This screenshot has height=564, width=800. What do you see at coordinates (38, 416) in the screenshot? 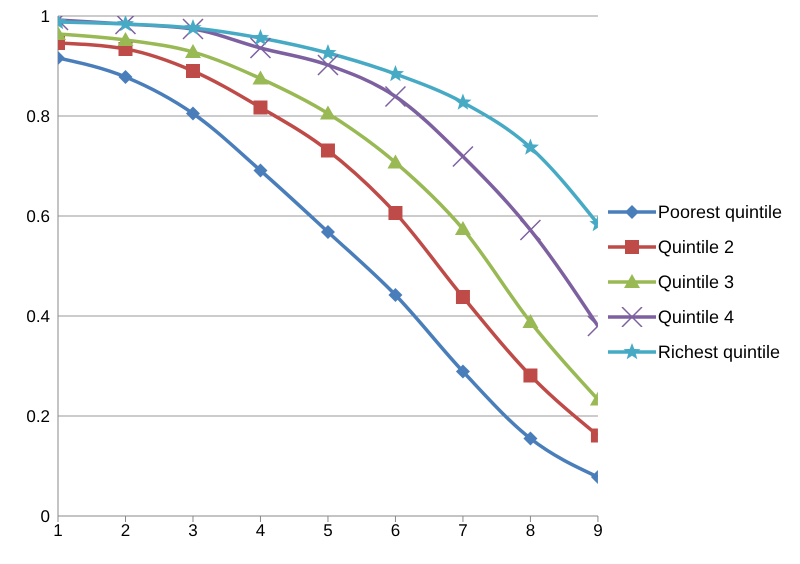
I see `y-tick-label: 0.2` at bounding box center [38, 416].